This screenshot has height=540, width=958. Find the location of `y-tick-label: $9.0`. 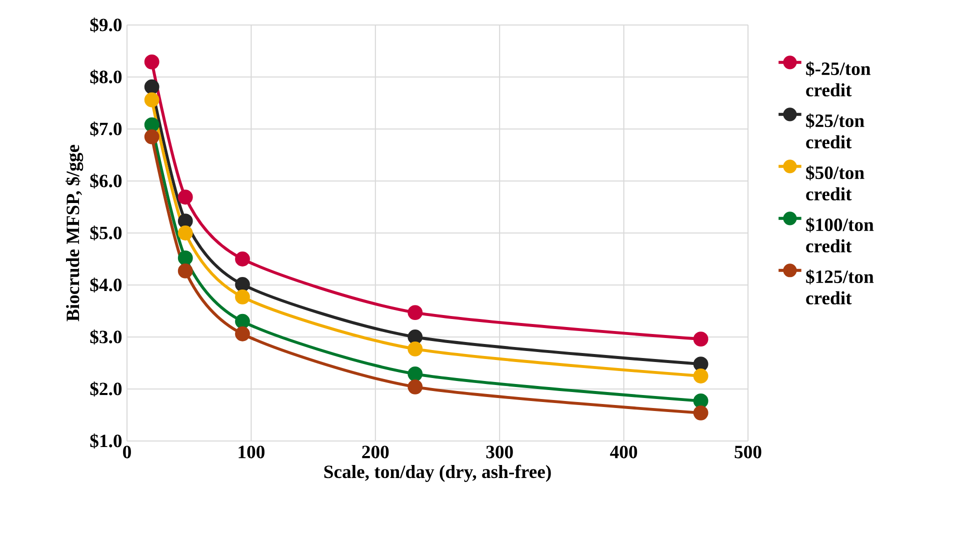

y-tick-label: $9.0 is located at coordinates (106, 25).